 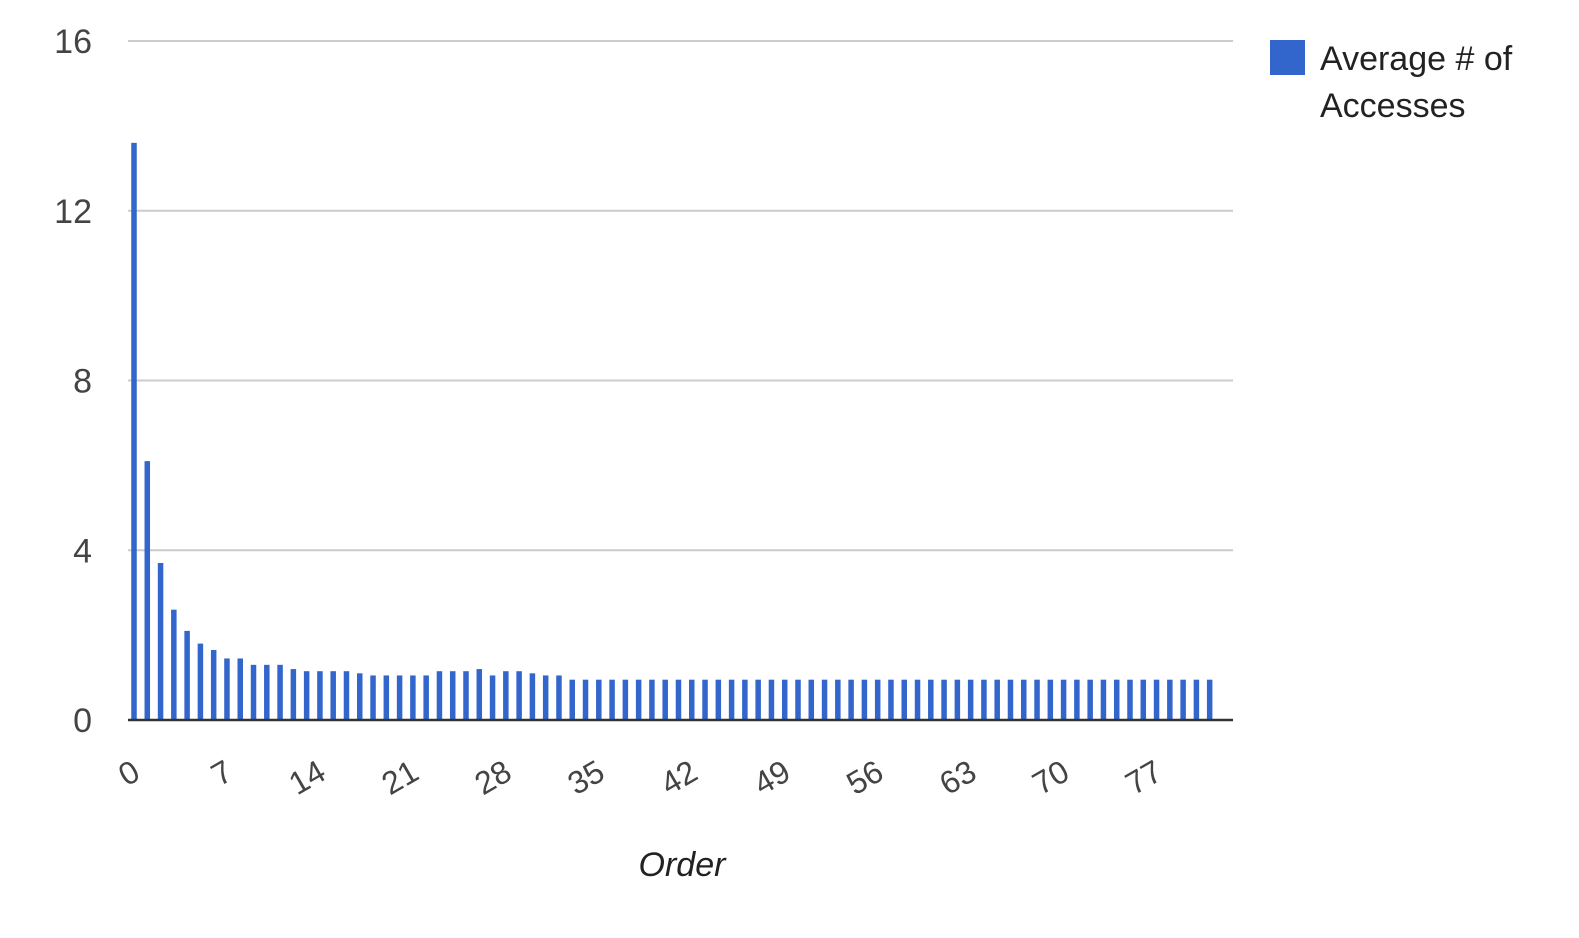 What do you see at coordinates (1050, 777) in the screenshot?
I see `x-tick-label: 70` at bounding box center [1050, 777].